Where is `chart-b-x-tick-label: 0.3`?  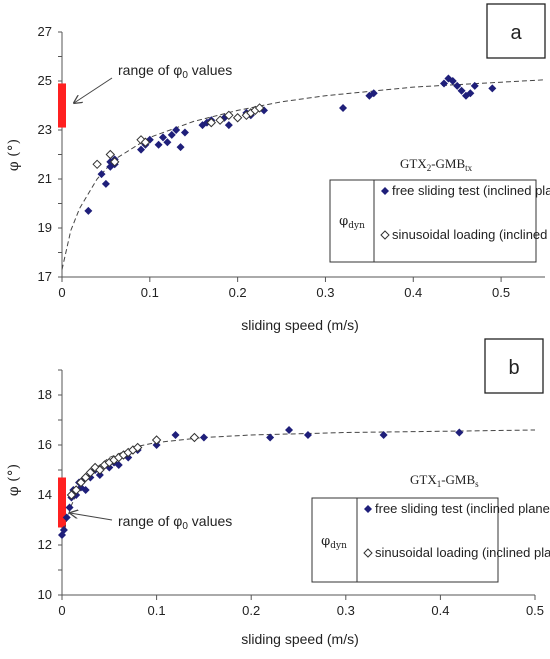
chart-b-x-tick-label: 0.3 is located at coordinates (346, 610).